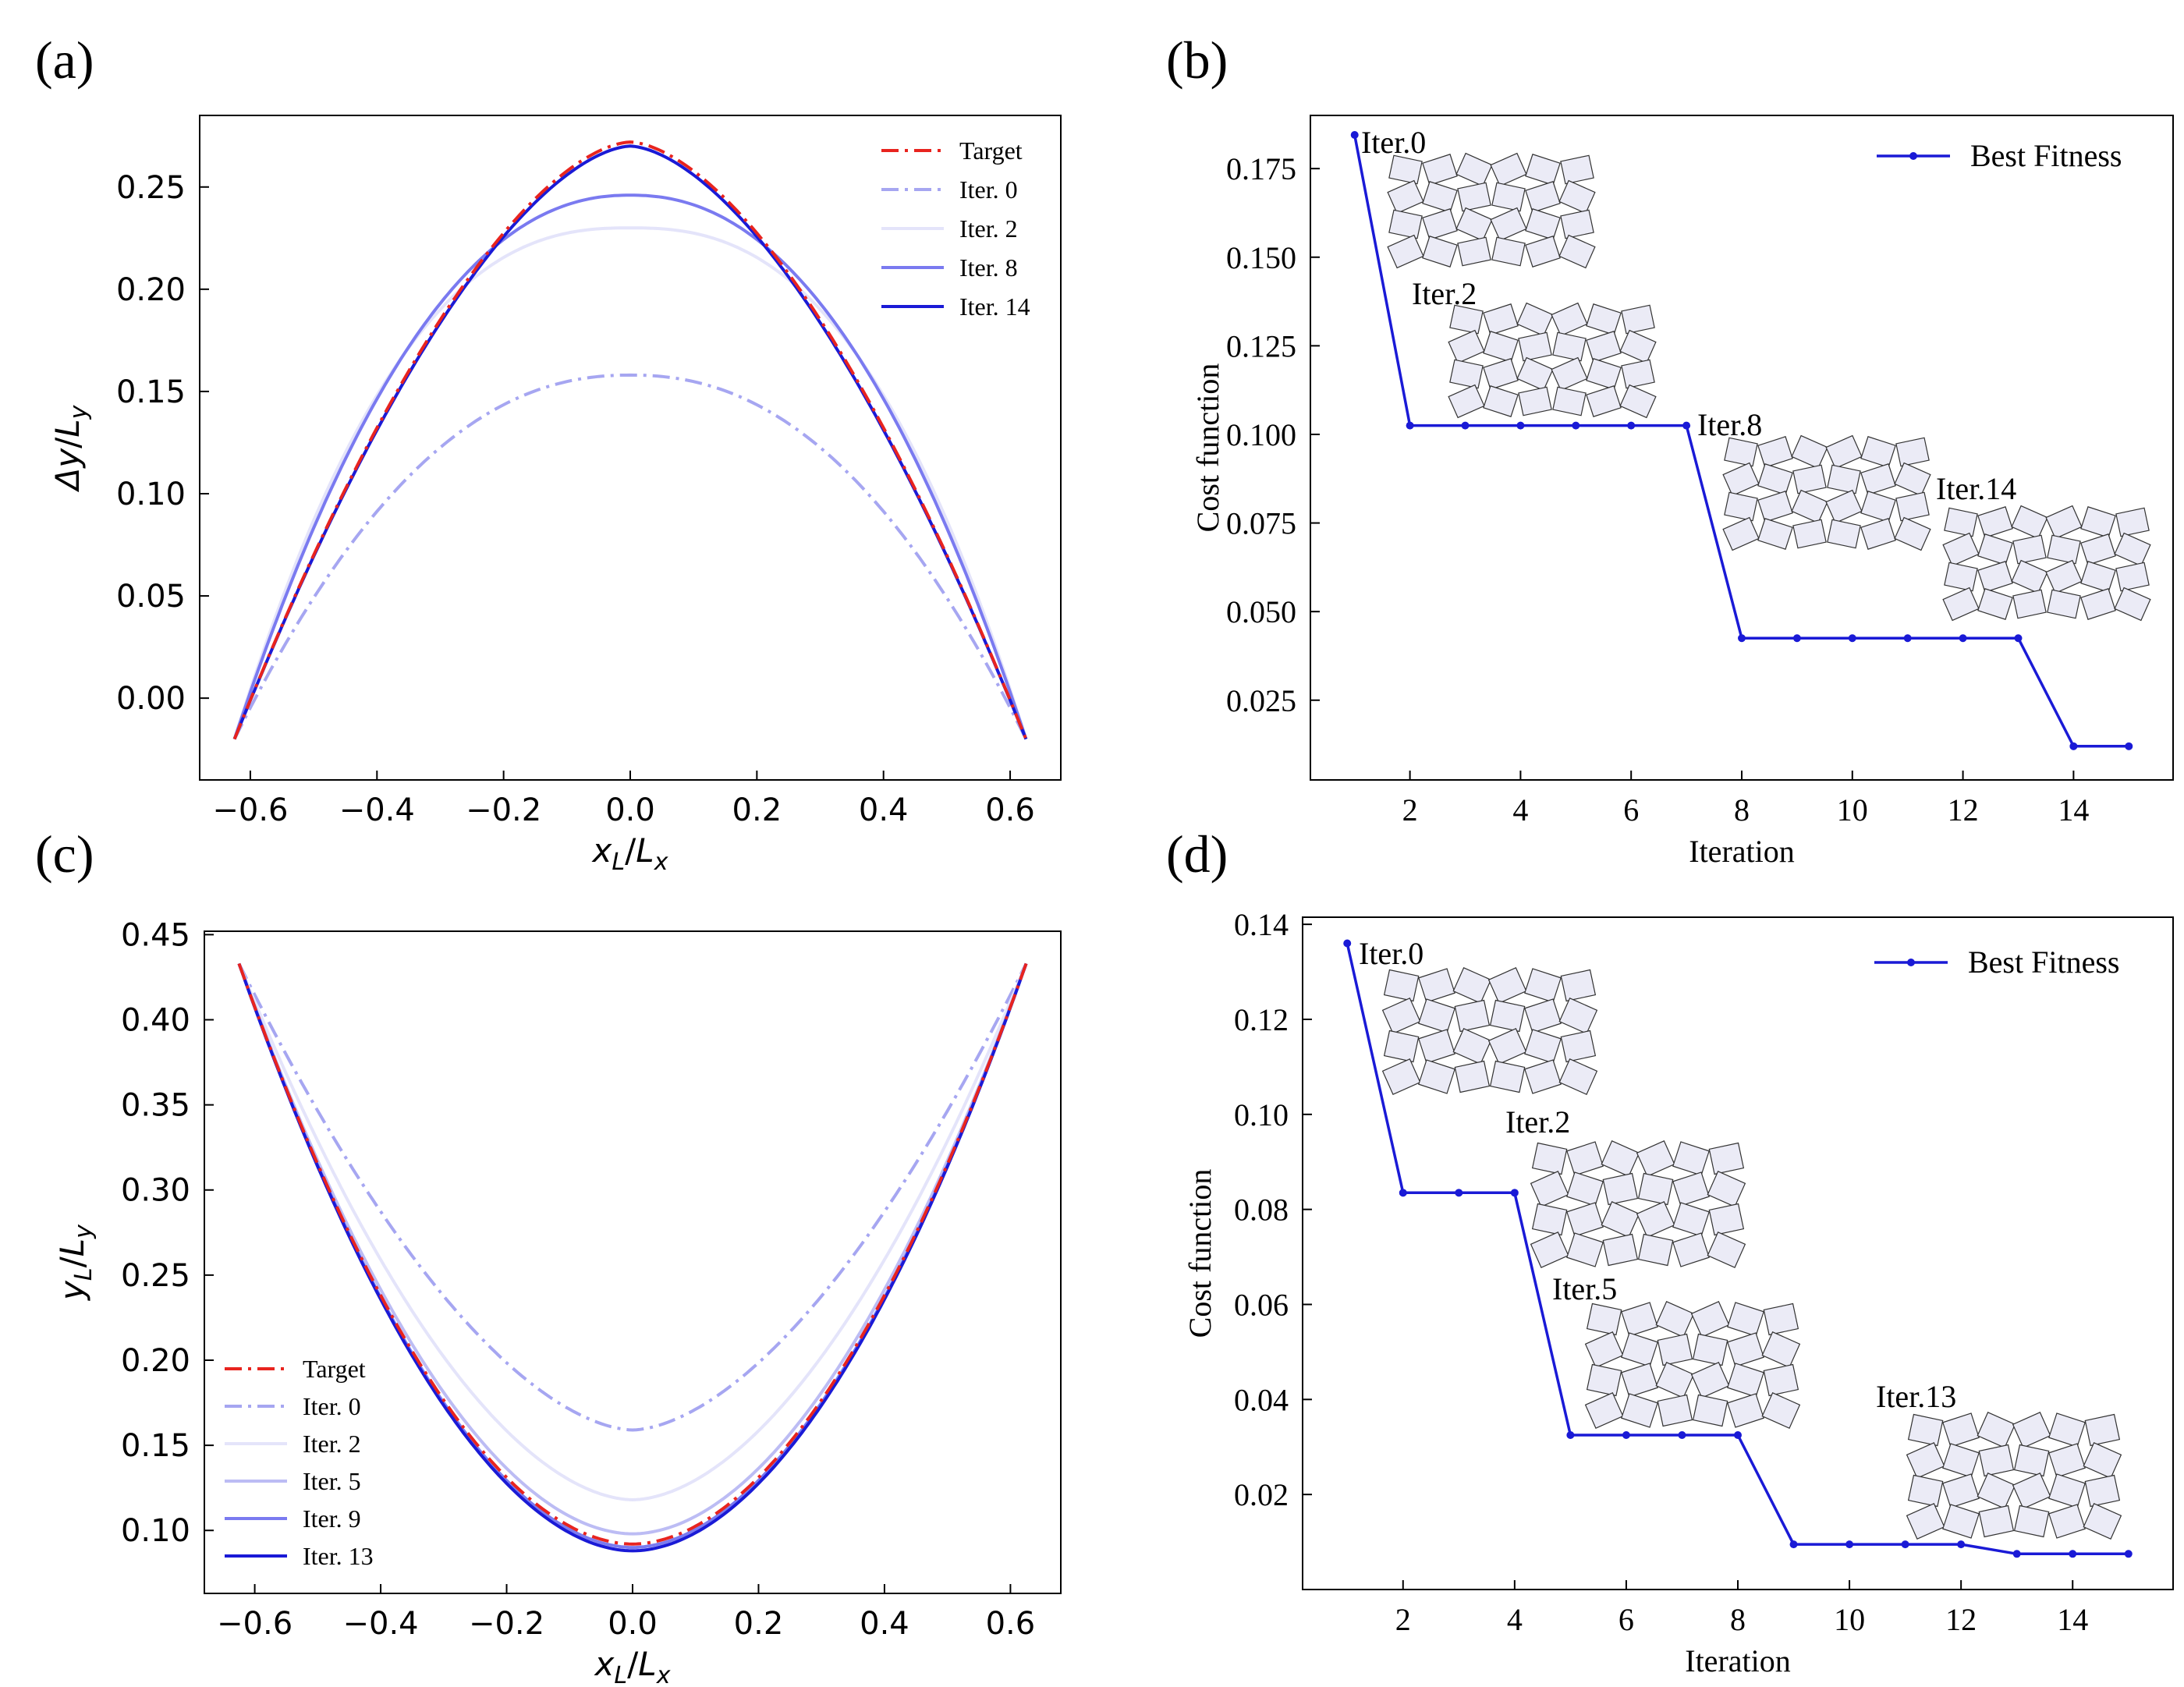 The height and width of the screenshot is (1687, 2184). Describe the element at coordinates (155, 1446) in the screenshot. I see `y-tick-label-c: 0.15` at that location.